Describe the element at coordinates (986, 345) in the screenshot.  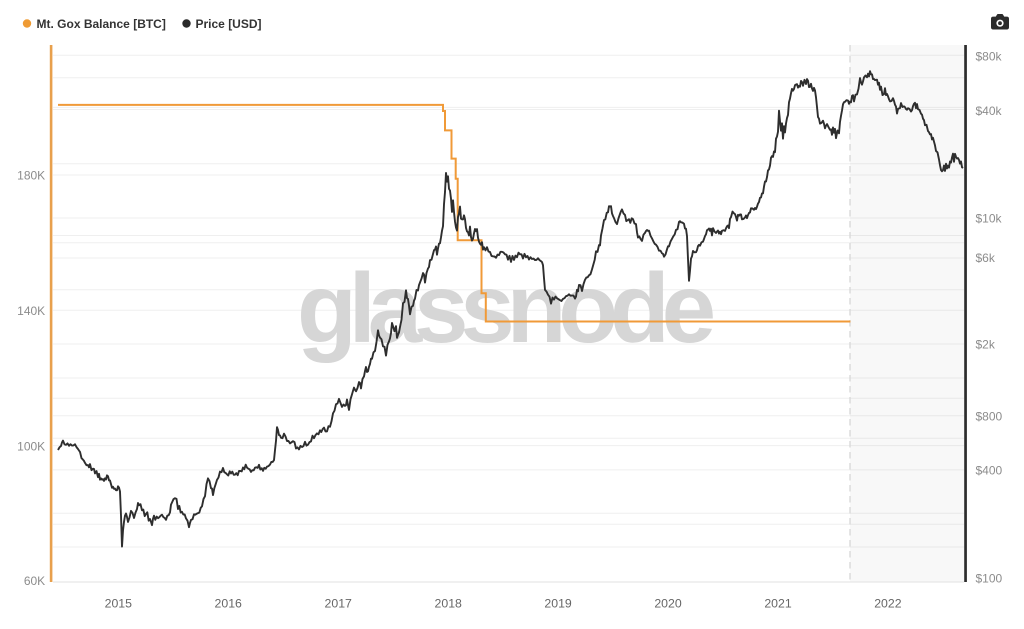
I see `svg-text: $2k` at that location.